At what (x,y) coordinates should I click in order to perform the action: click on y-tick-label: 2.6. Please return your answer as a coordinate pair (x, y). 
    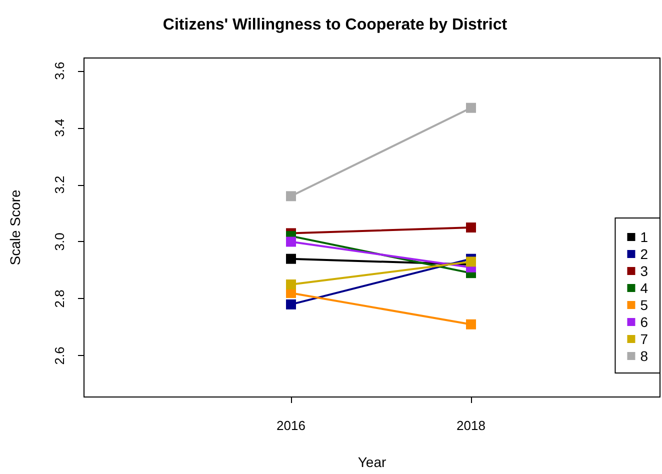
    Looking at the image, I should click on (59, 355).